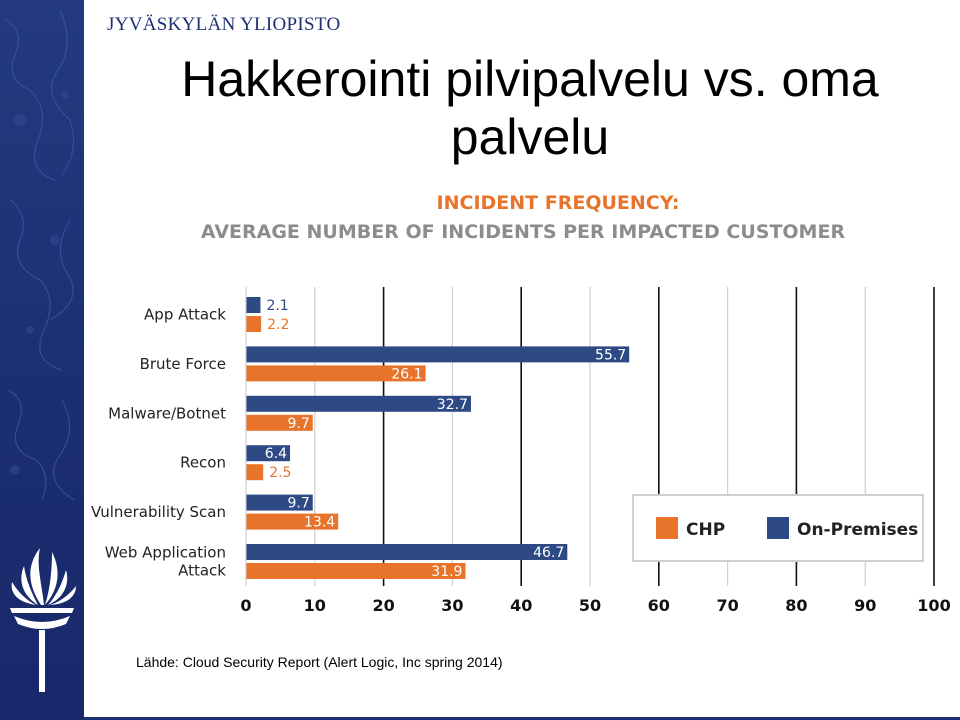  I want to click on data-label: 31.9, so click(446, 572).